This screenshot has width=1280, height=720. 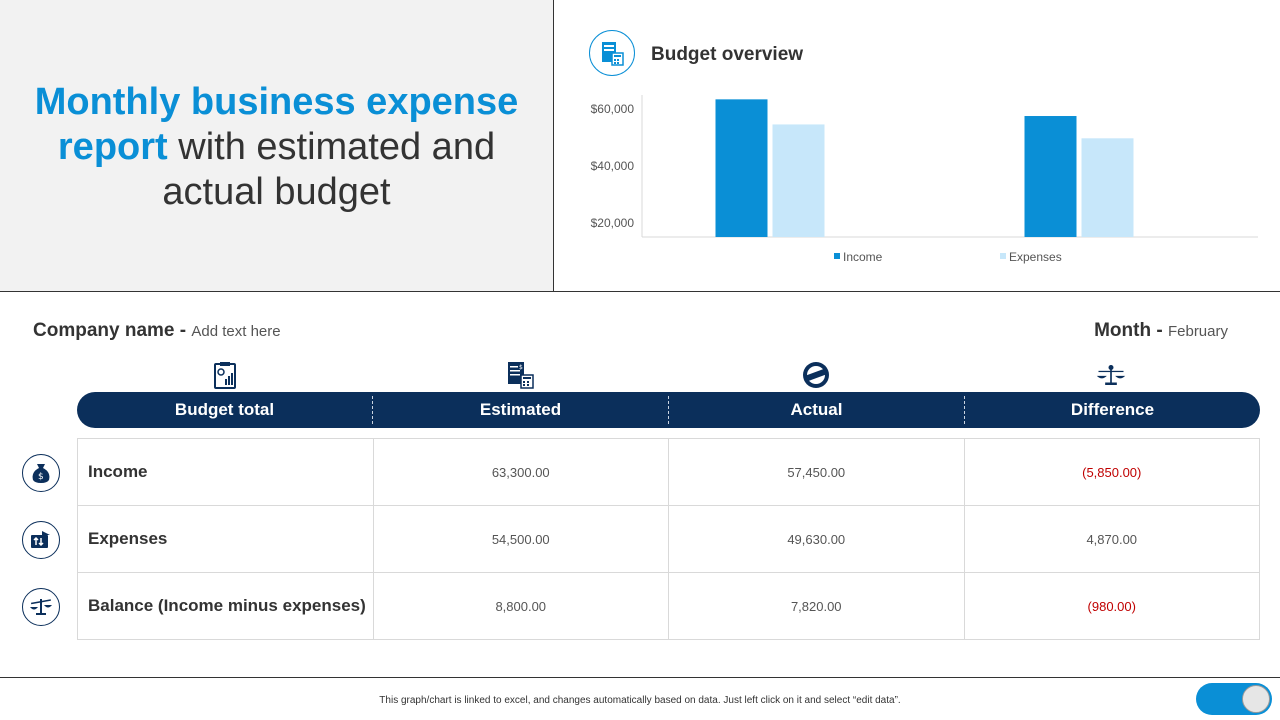 What do you see at coordinates (41, 607) in the screenshot?
I see `scale-balance-icon` at bounding box center [41, 607].